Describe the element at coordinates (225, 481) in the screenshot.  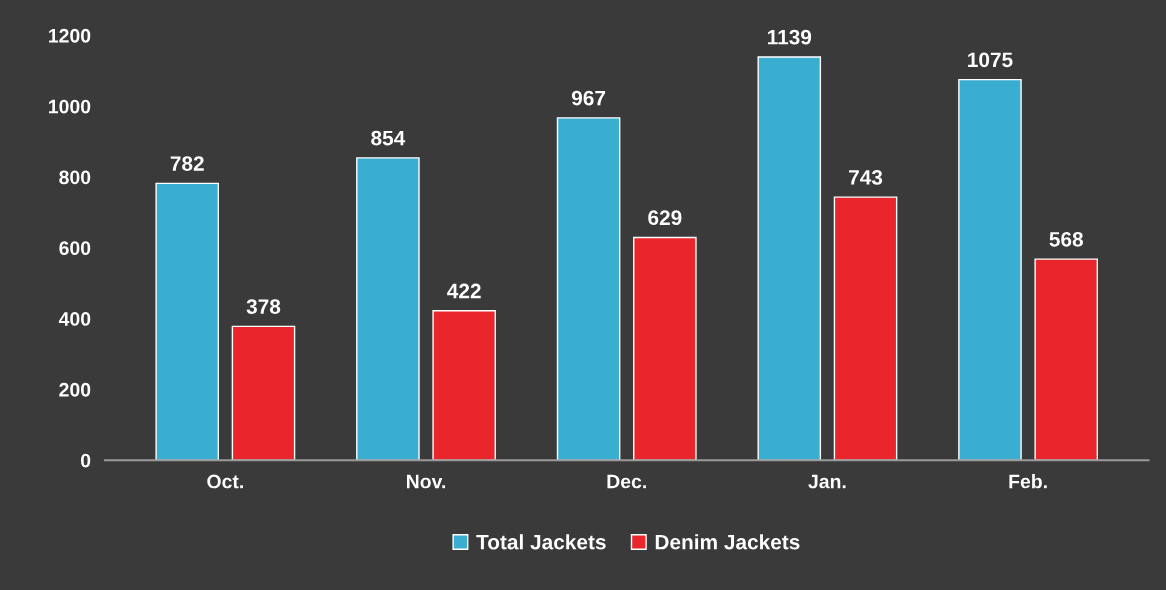
I see `x-tick-label: Oct.` at that location.